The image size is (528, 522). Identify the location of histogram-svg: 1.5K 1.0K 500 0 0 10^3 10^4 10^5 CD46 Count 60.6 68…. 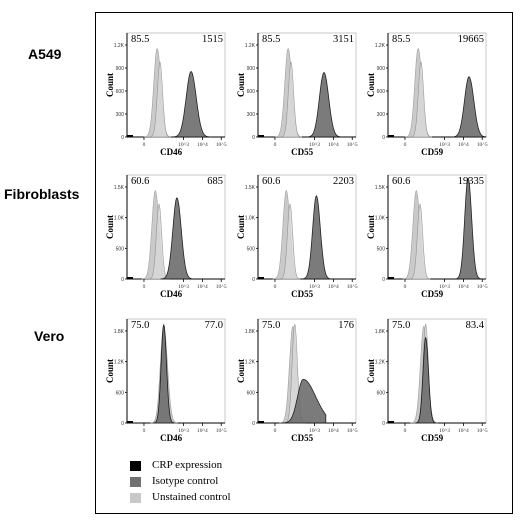
(166, 236).